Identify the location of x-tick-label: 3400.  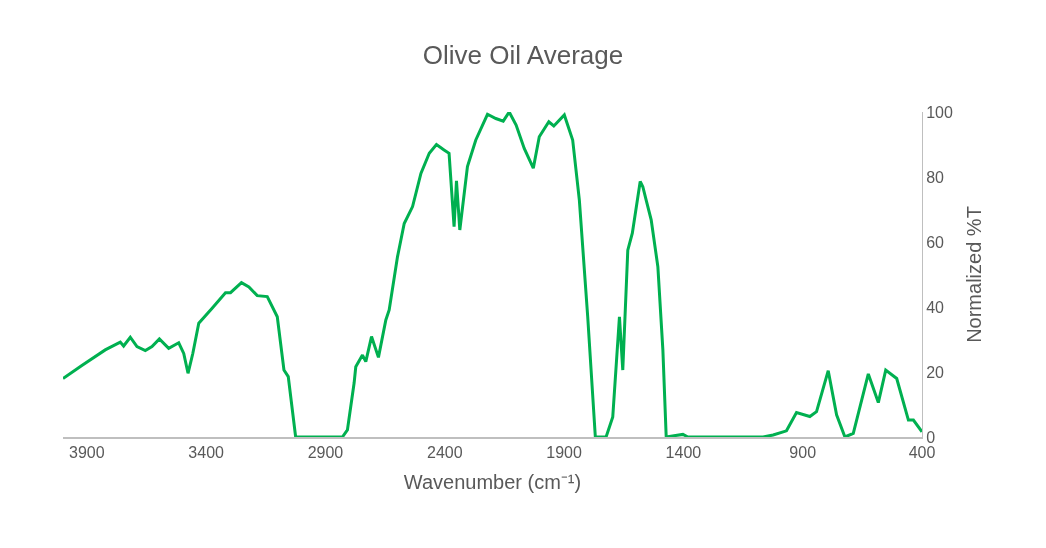
(206, 453).